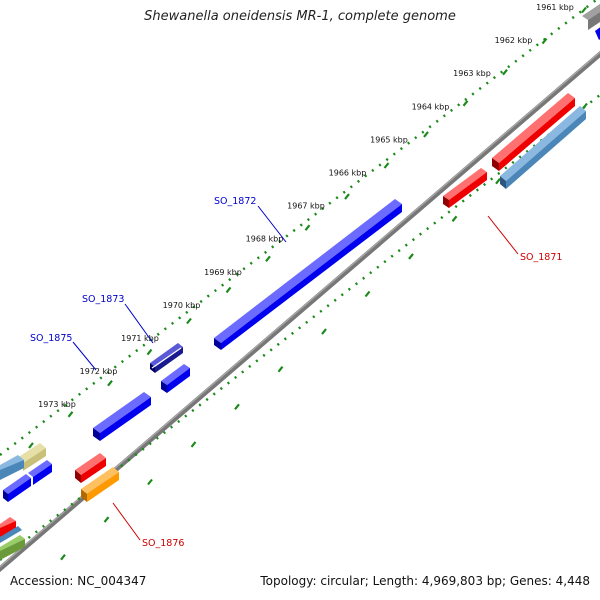 This screenshot has width=600, height=600. Describe the element at coordinates (308, 274) in the screenshot. I see `gene-so1872` at that location.